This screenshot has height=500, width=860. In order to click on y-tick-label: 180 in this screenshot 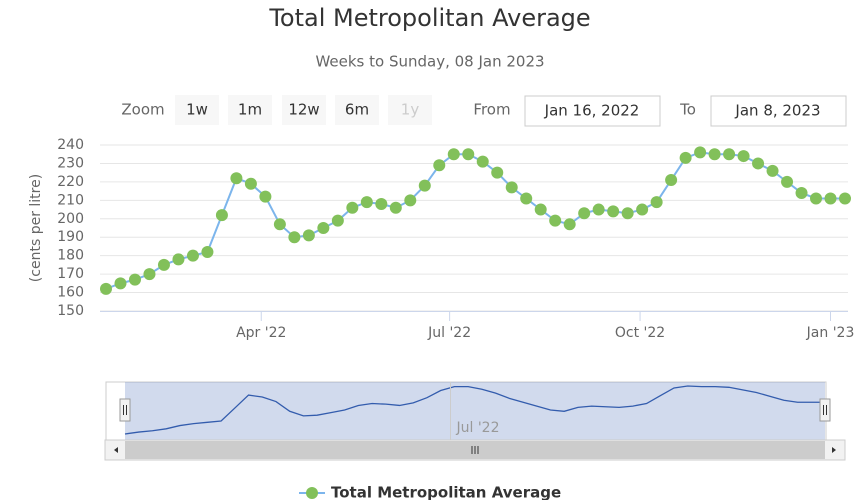, I will do `click(70, 256)`.